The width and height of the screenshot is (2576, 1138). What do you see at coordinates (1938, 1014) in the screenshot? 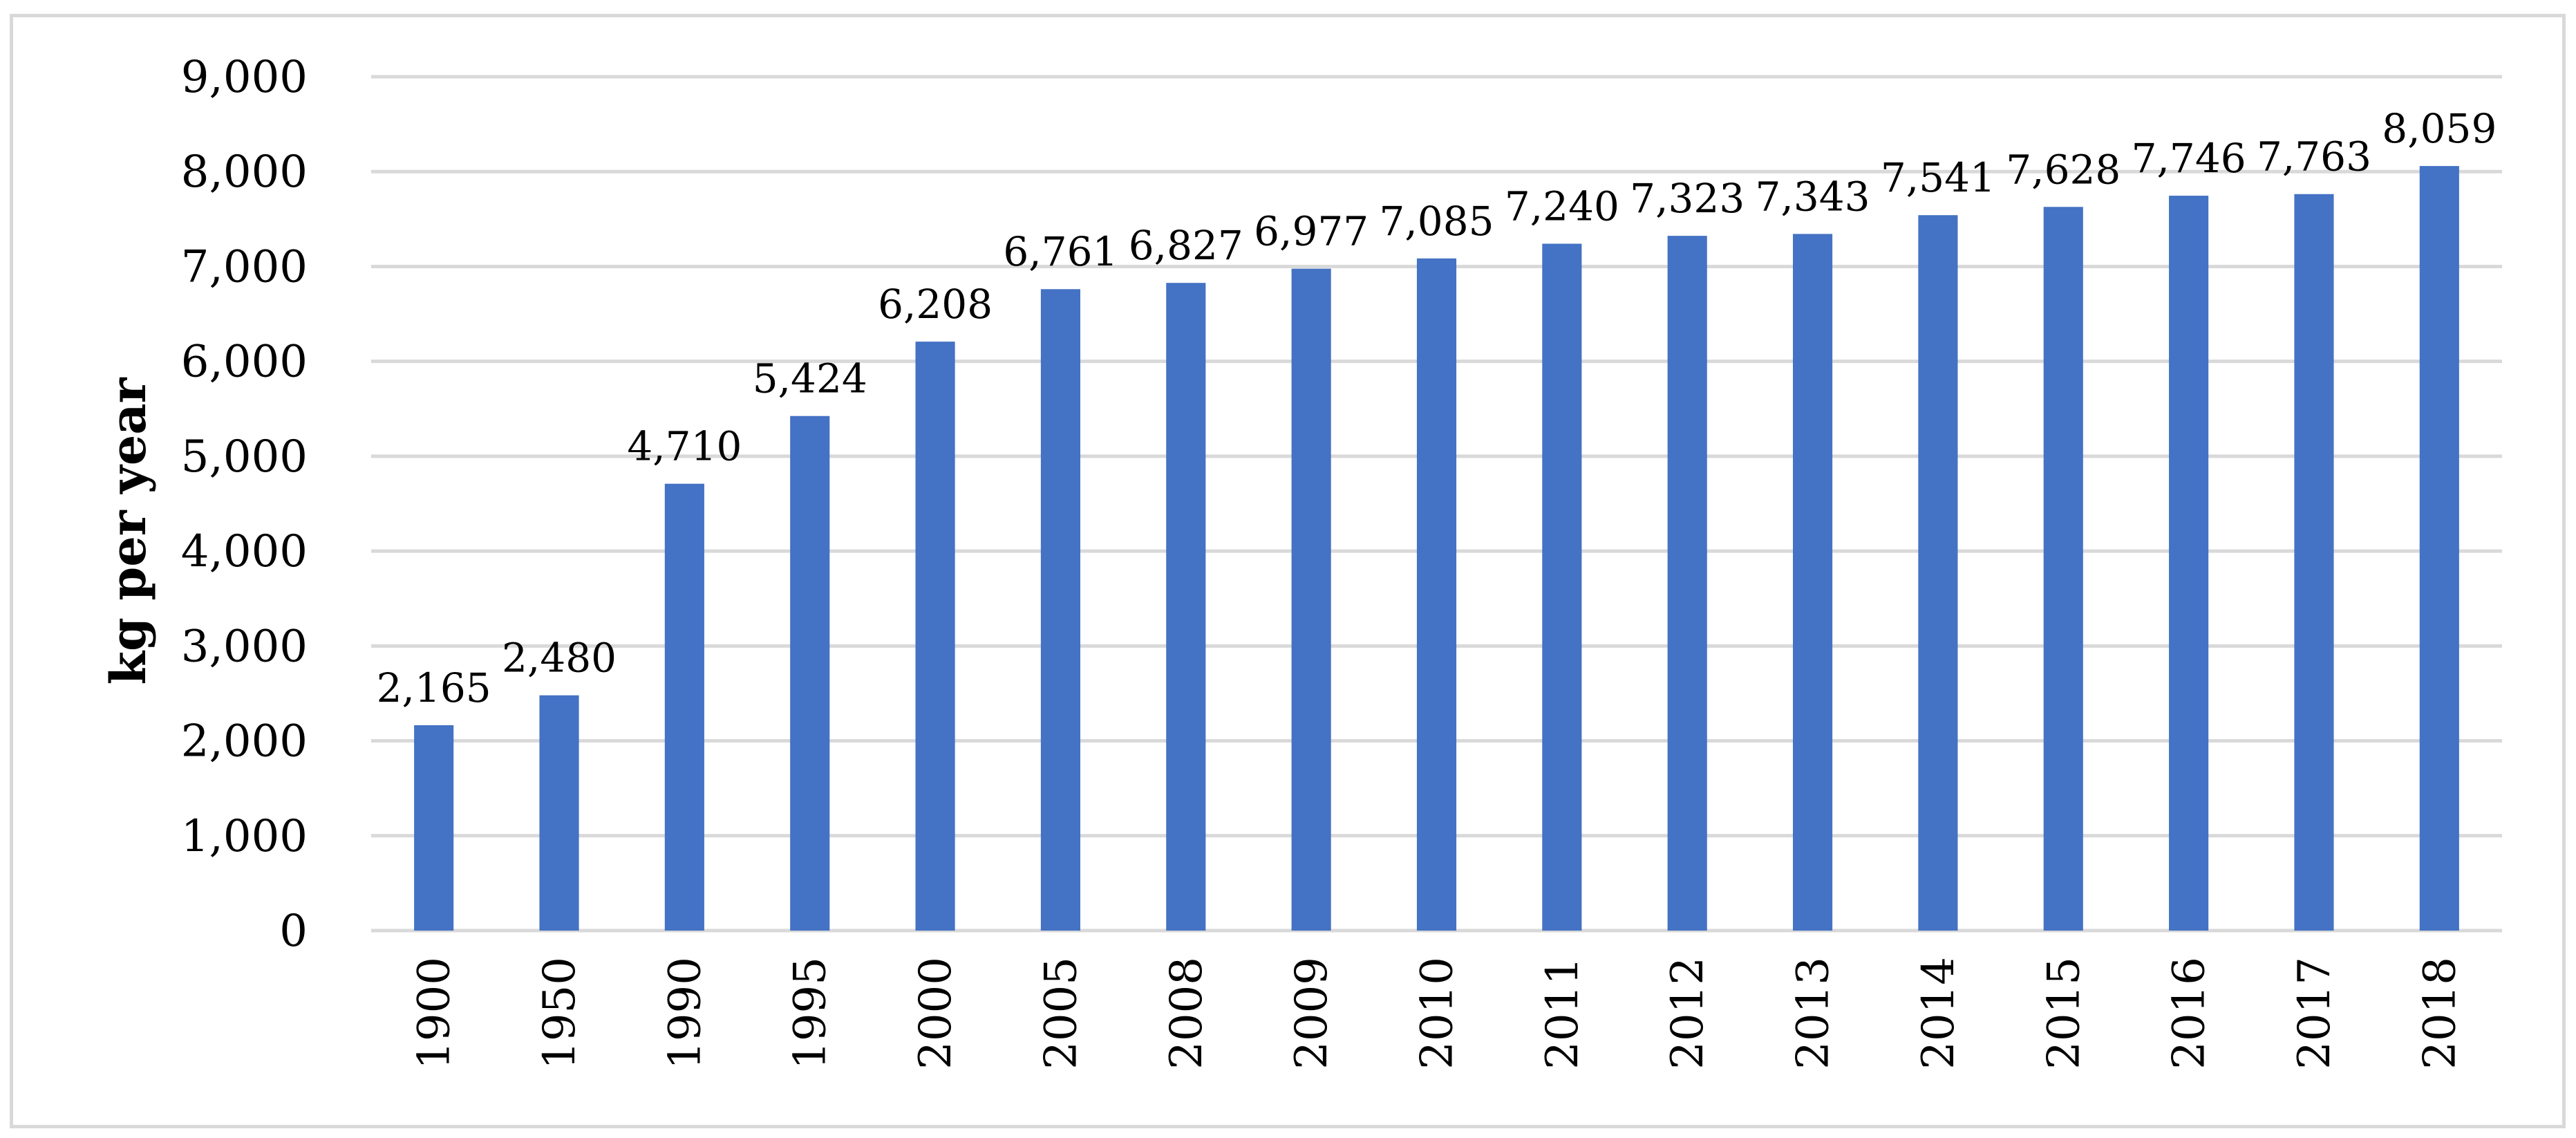
I see `x-tick-label: 2014` at bounding box center [1938, 1014].